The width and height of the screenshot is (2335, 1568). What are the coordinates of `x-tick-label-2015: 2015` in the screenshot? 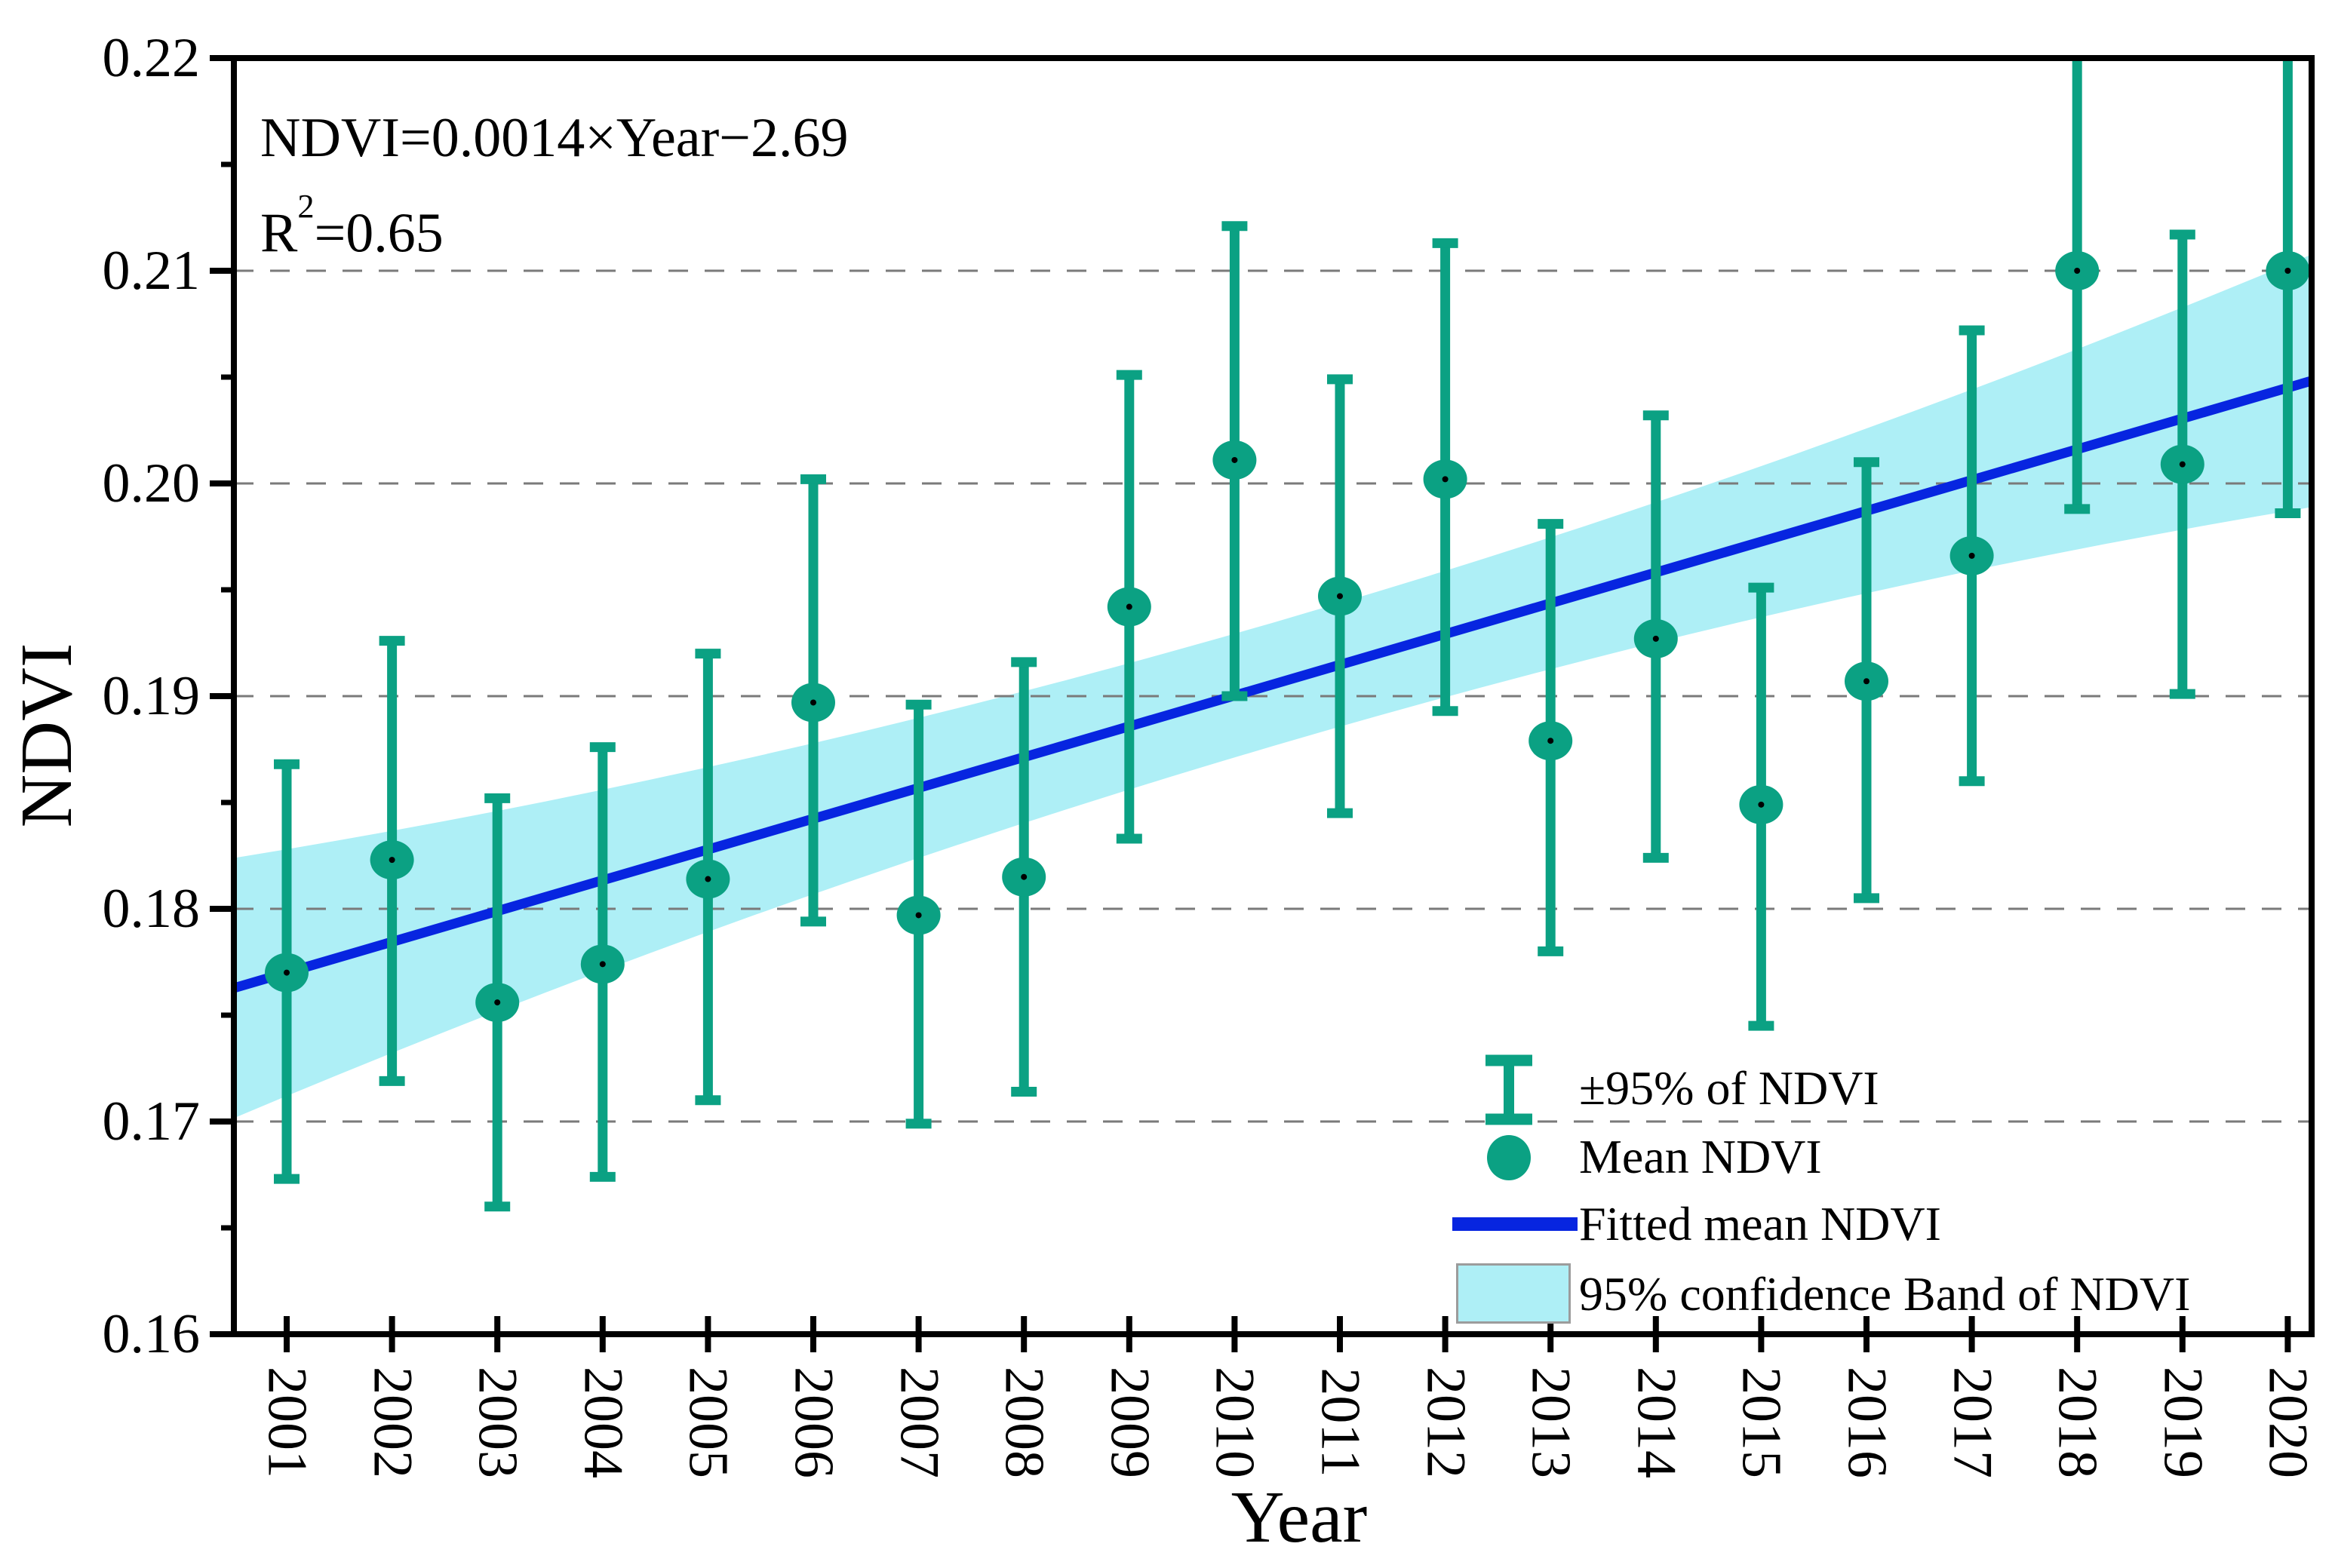 It's located at (1761, 1423).